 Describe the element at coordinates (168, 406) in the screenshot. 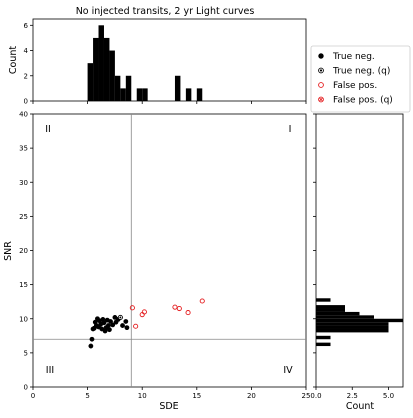

I see `scatter-xlabel: SDE` at that location.